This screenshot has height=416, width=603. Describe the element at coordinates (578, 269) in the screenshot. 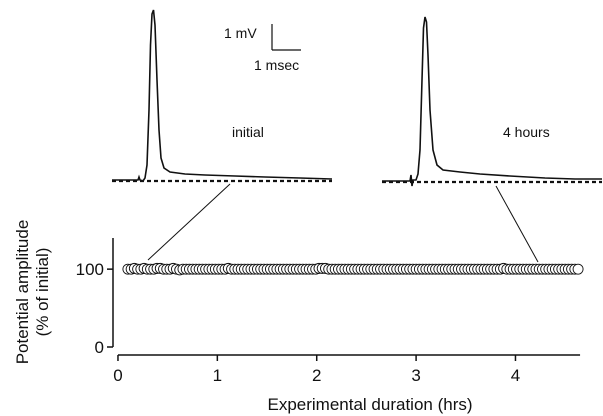

I see `data-point` at that location.